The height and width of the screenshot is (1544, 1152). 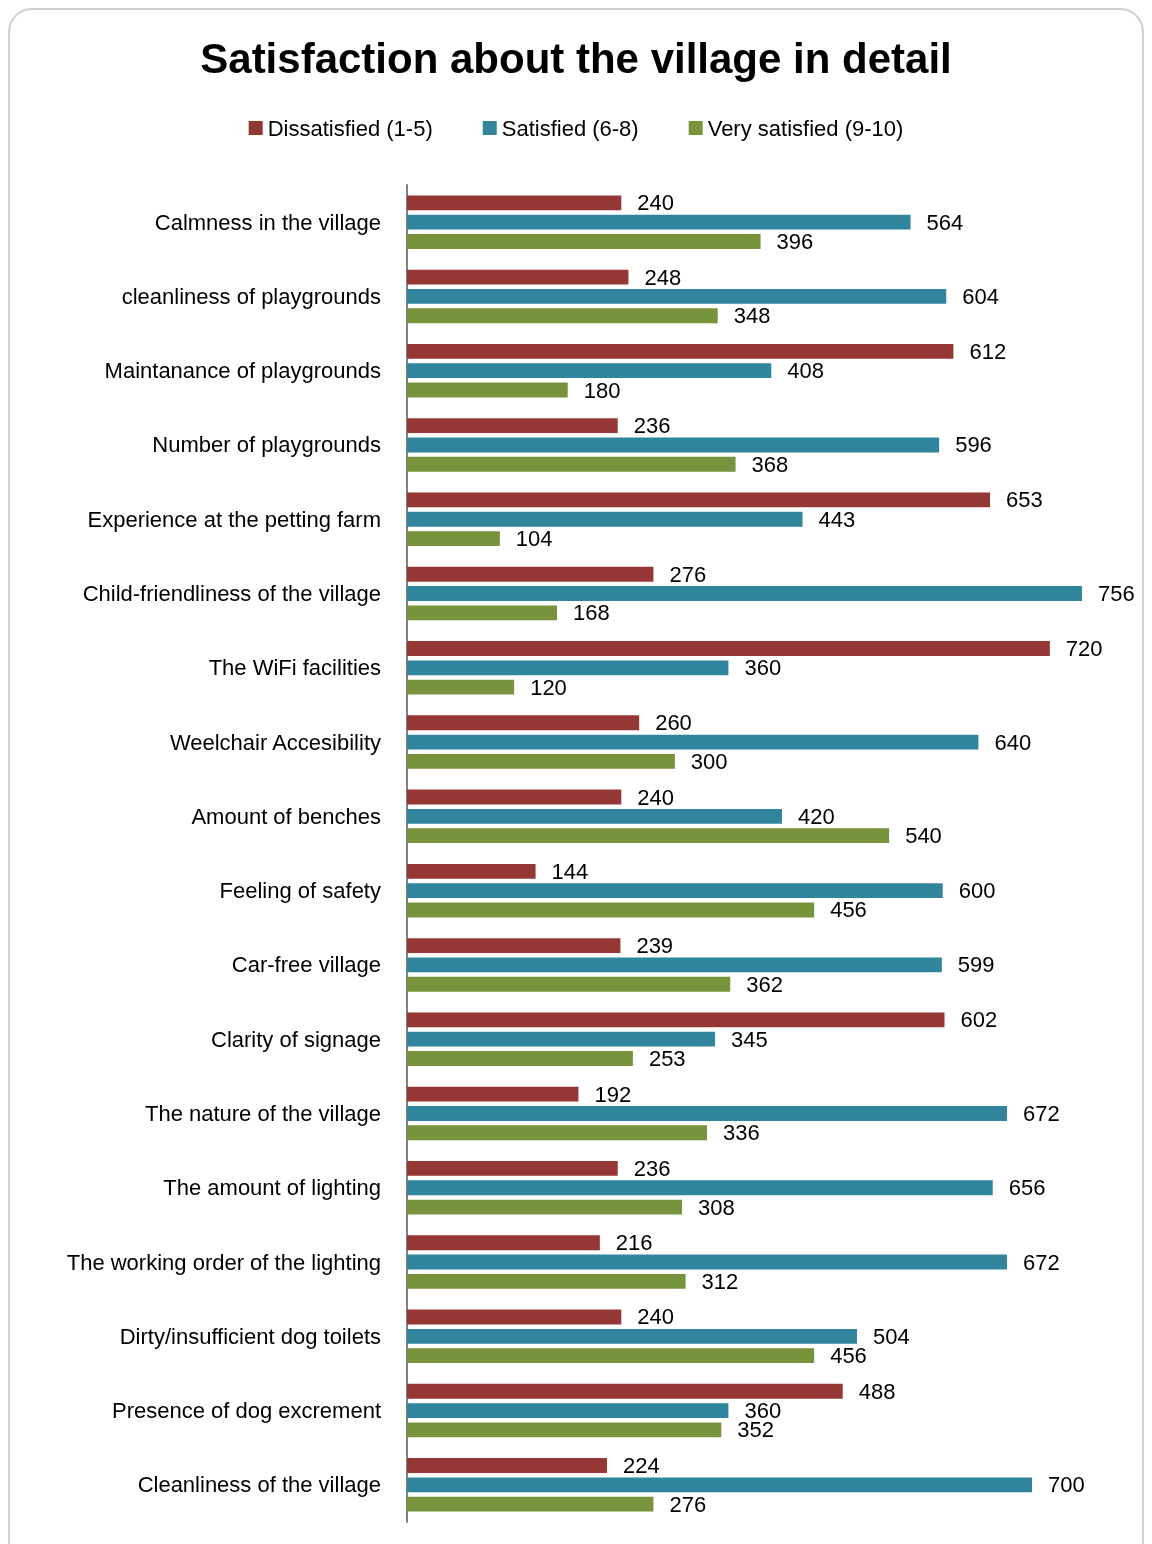 I want to click on data-label: 352, so click(x=755, y=1430).